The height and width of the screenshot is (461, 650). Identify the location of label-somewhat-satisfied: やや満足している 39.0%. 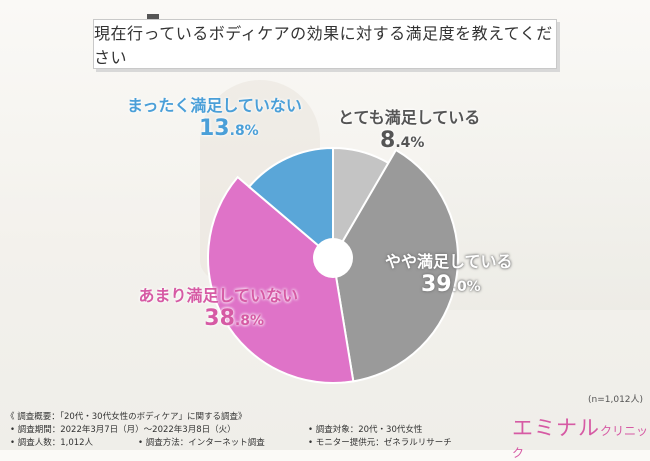
(449, 272).